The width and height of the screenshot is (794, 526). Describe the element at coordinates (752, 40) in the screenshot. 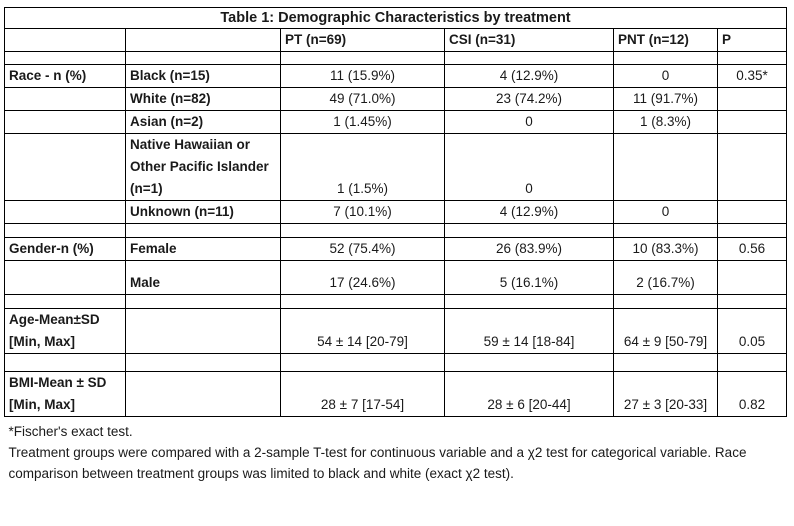

I see `header-p: P` at that location.